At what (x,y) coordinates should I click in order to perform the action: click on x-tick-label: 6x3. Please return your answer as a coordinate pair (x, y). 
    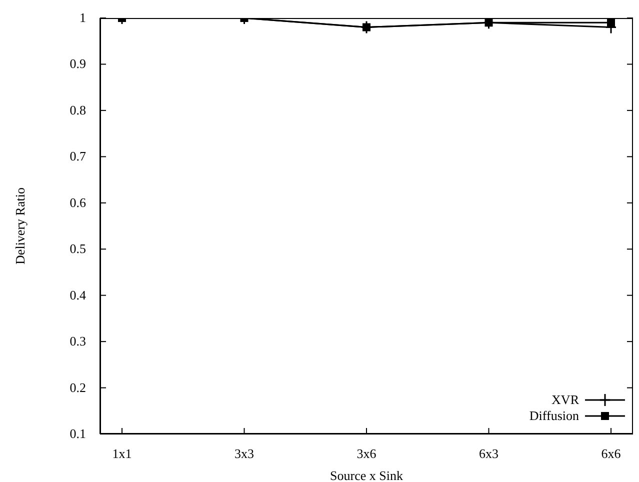
    Looking at the image, I should click on (488, 453).